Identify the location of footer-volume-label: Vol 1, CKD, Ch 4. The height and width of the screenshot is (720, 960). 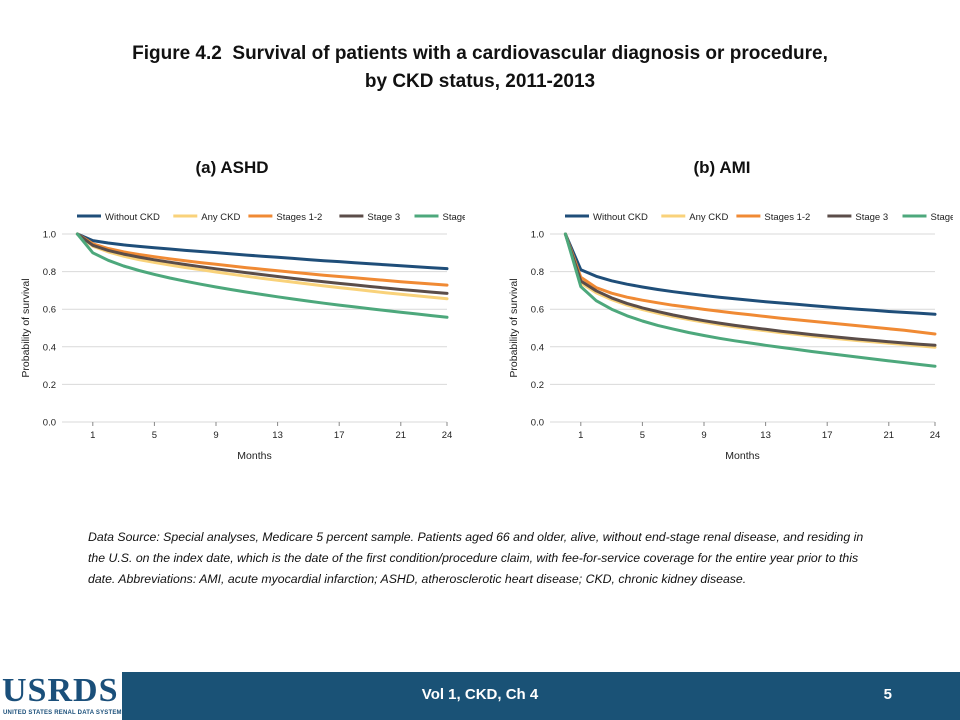
(480, 694).